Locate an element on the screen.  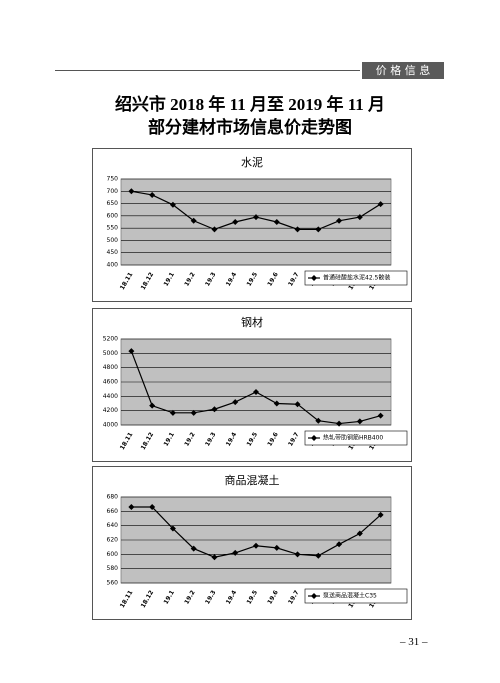
chart-title: 商品混凝土 is located at coordinates (252, 480).